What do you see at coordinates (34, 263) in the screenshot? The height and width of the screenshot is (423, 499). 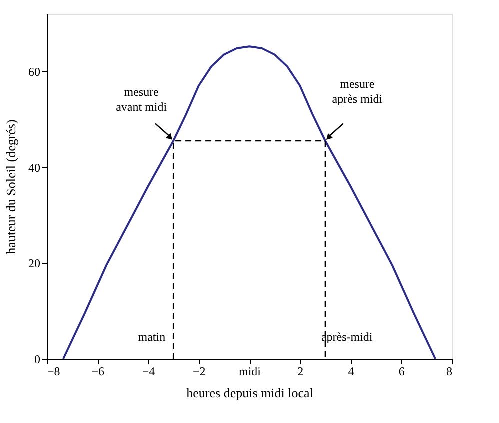 I see `y-tick-label: 20` at bounding box center [34, 263].